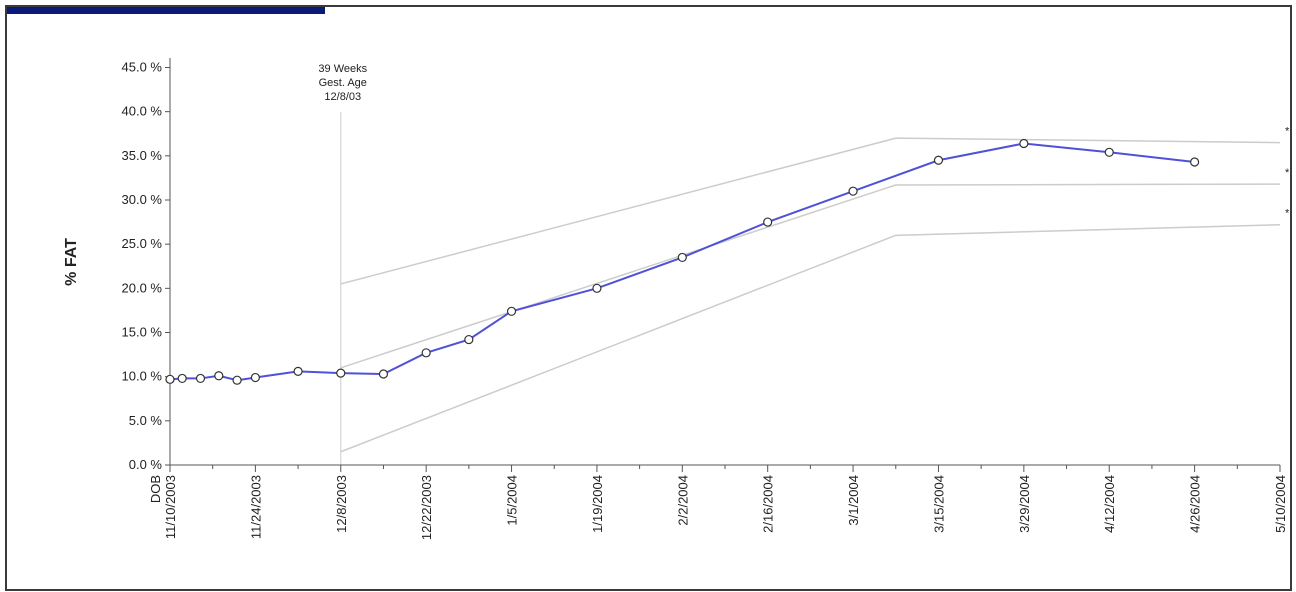 The height and width of the screenshot is (592, 1296). I want to click on gestational-age-annotation: 39 Weeks Gest. Age 12/8/03, so click(343, 264).